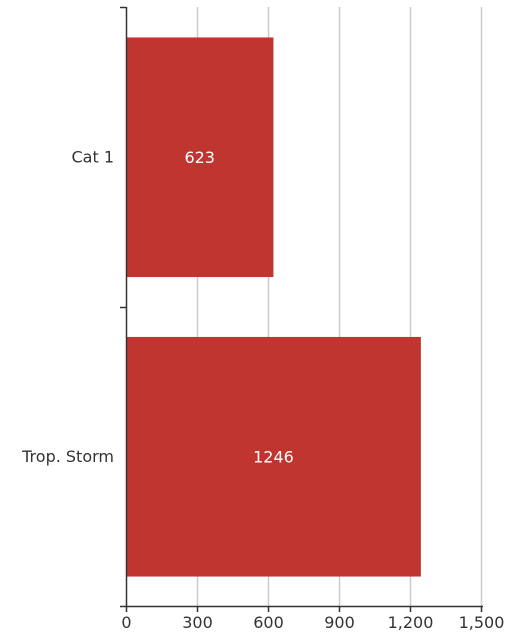 This screenshot has height=642, width=506. Describe the element at coordinates (411, 622) in the screenshot. I see `x-tick-label-4: 1,200` at that location.